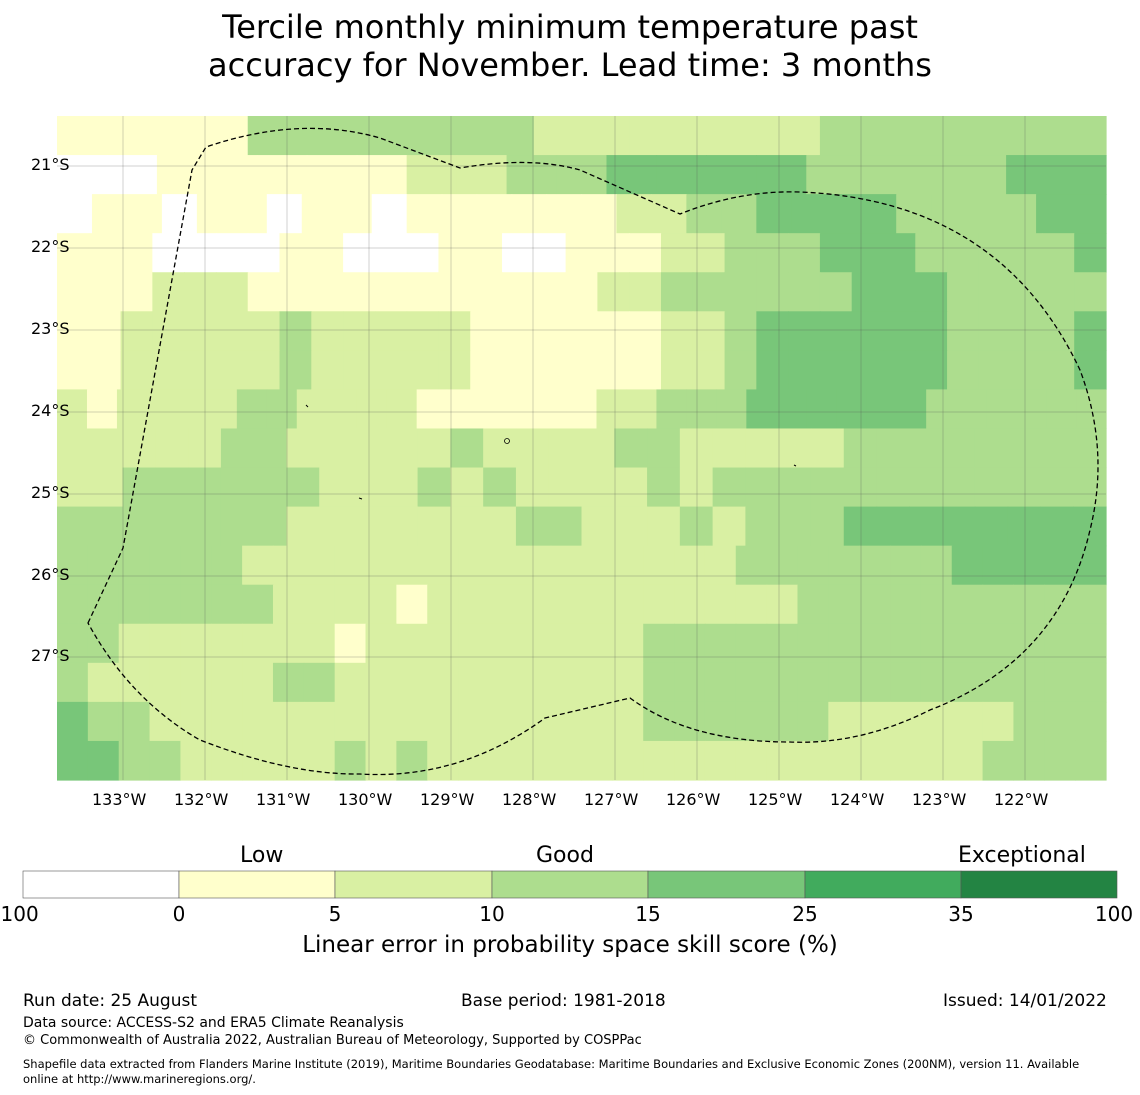 This screenshot has width=1140, height=1095. What do you see at coordinates (50, 574) in the screenshot?
I see `lat-label: 26°S` at bounding box center [50, 574].